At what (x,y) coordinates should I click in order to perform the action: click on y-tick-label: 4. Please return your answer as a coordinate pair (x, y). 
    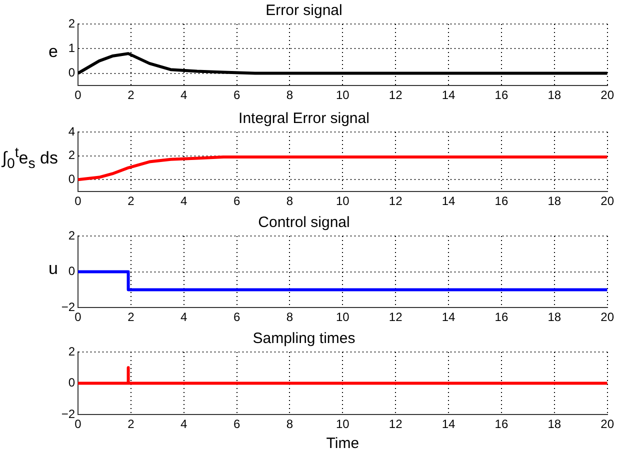
    Looking at the image, I should click on (72, 131).